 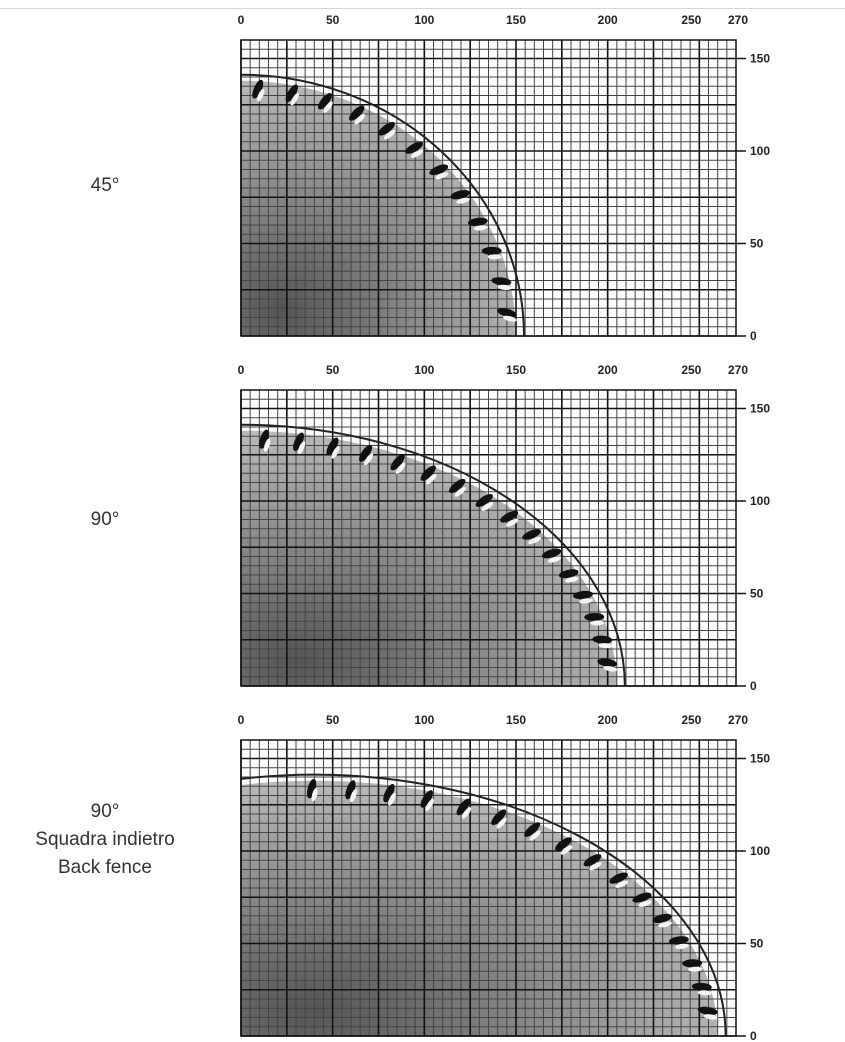 What do you see at coordinates (105, 867) in the screenshot?
I see `angle-label-line: Back fence` at bounding box center [105, 867].